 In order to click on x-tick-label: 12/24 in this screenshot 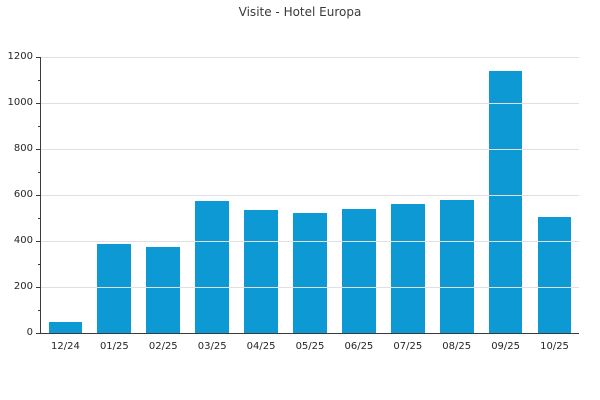, I will do `click(65, 346)`.